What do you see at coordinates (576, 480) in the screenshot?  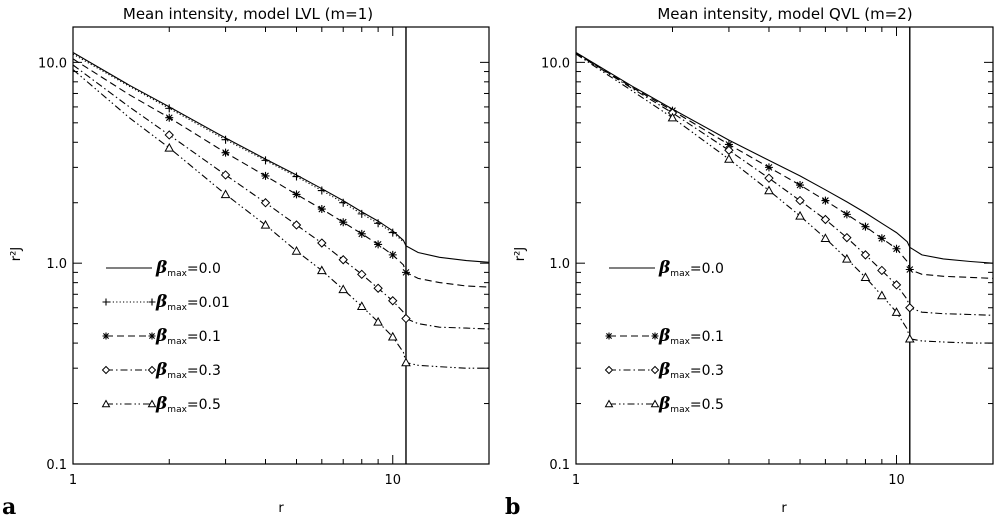 I see `x-tick-label: 1` at bounding box center [576, 480].